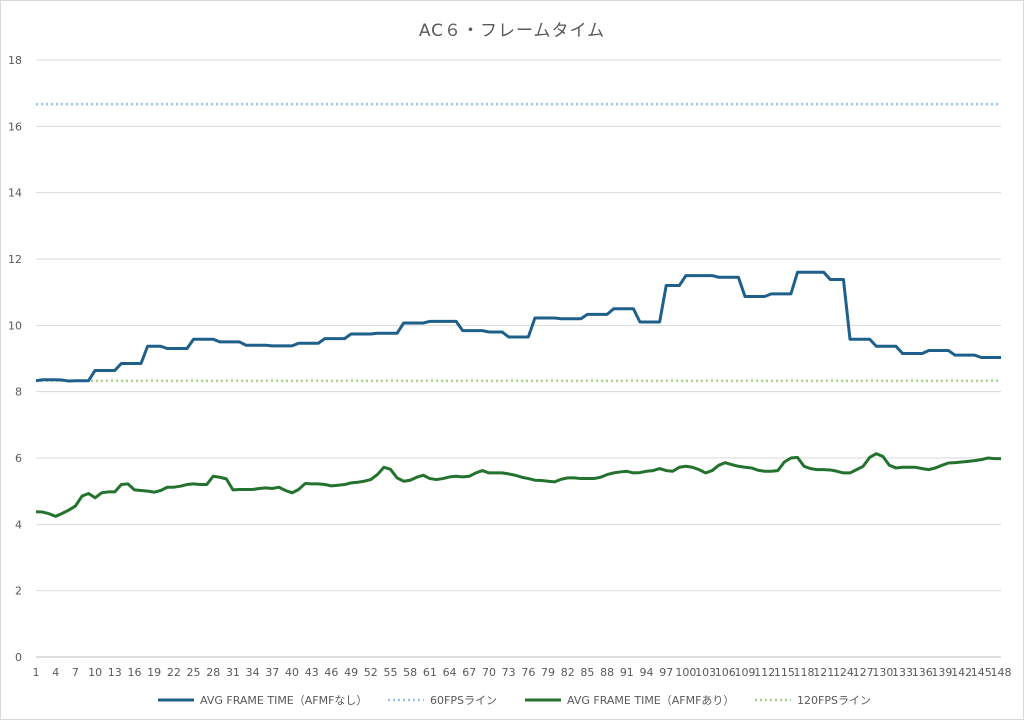 This screenshot has width=1024, height=720. Describe the element at coordinates (351, 672) in the screenshot. I see `x-tick-label: 49` at that location.